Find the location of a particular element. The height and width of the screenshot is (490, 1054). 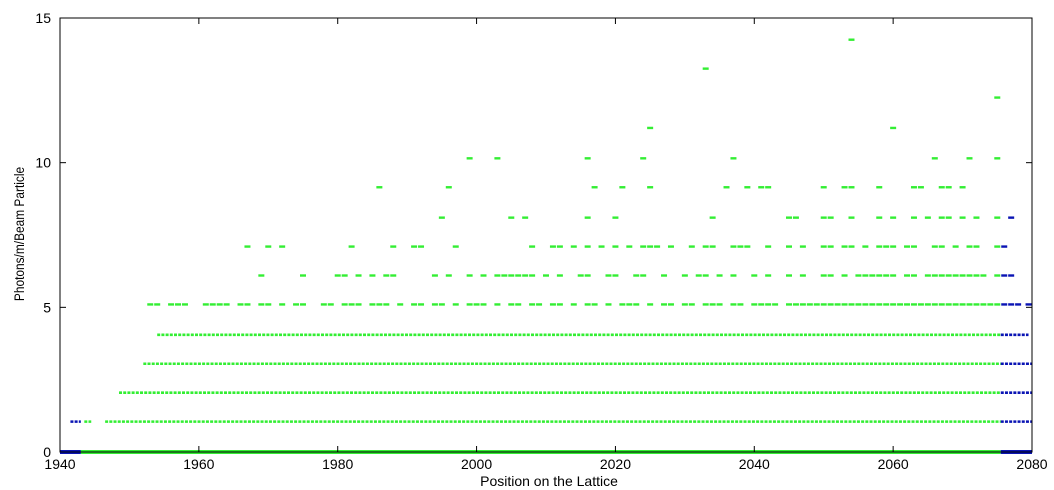

y-axis-title: Photons/m/Beam Particle is located at coordinates (19, 234).